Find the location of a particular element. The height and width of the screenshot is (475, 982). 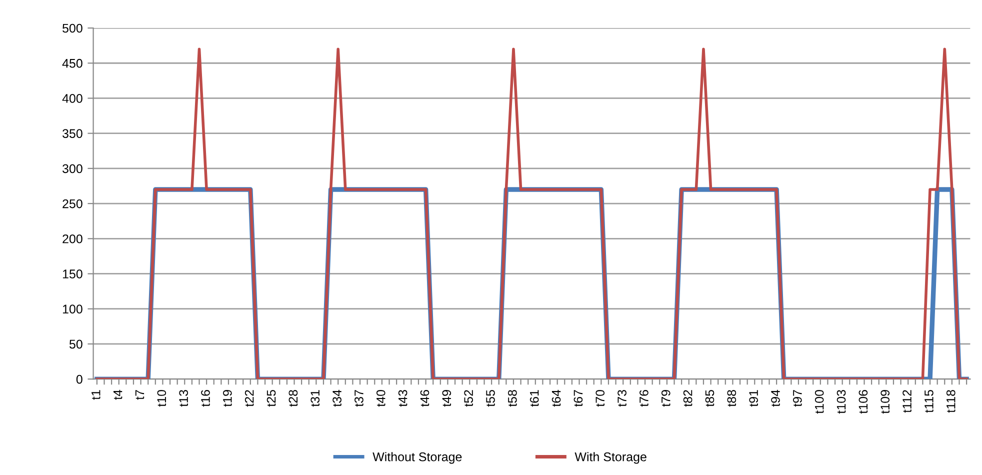

x-tick-label: t115 is located at coordinates (929, 401).